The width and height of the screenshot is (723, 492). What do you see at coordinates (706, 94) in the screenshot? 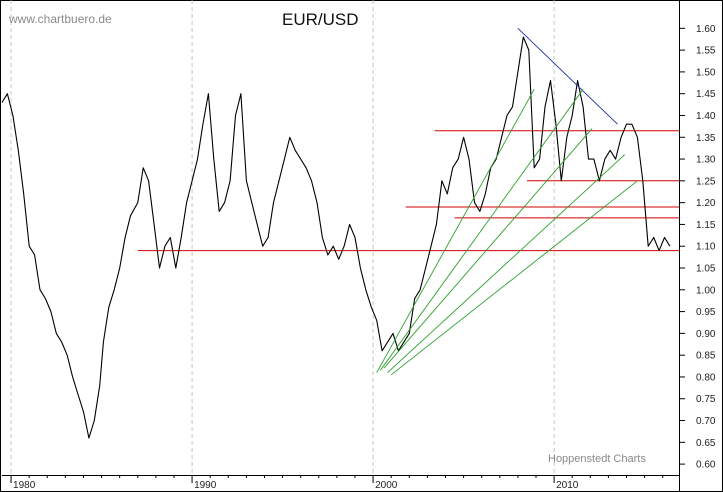
I see `y-tick-label: 1.45` at bounding box center [706, 94].